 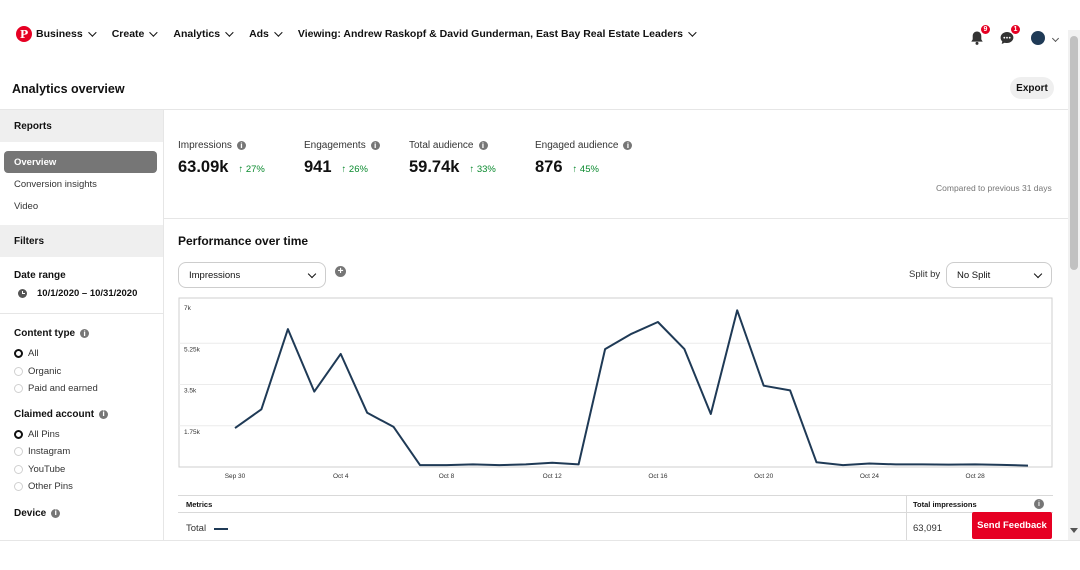 I want to click on scrollbar, so click(x=1074, y=285).